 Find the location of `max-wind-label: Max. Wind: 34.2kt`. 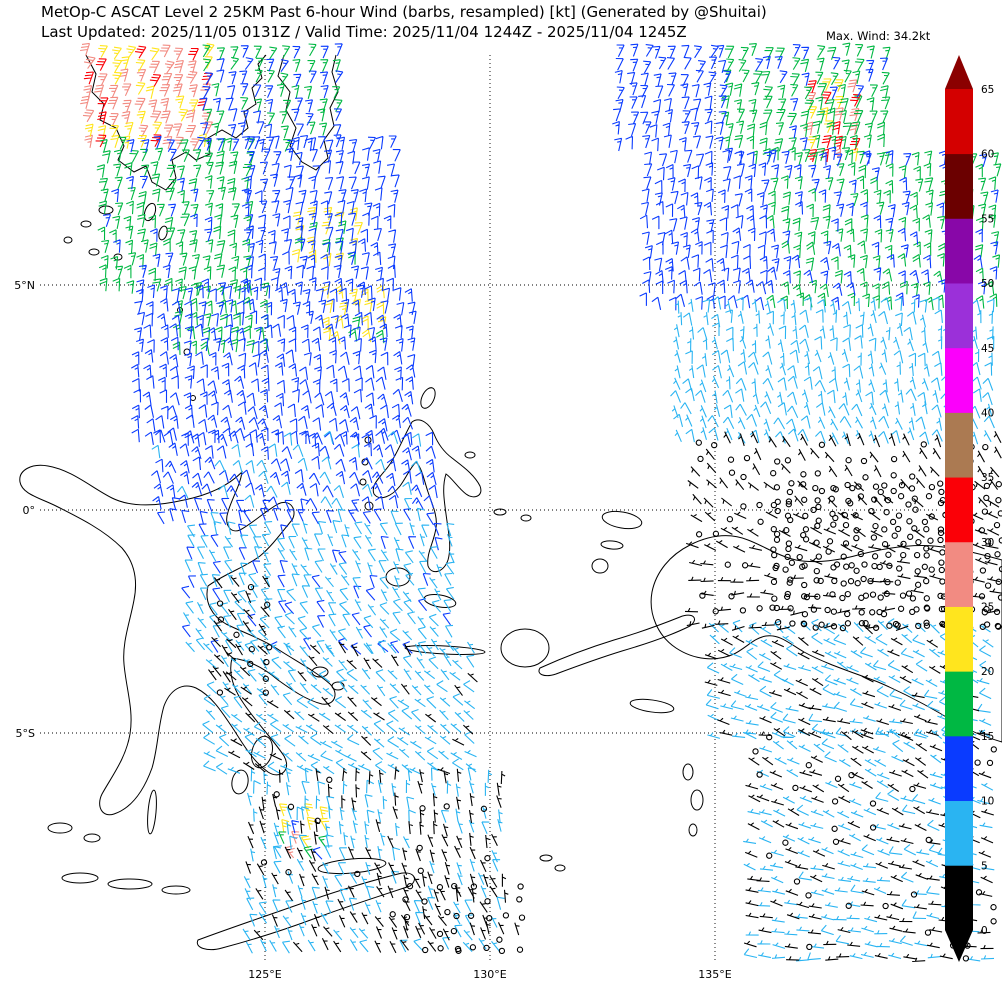

max-wind-label: Max. Wind: 34.2kt is located at coordinates (878, 36).